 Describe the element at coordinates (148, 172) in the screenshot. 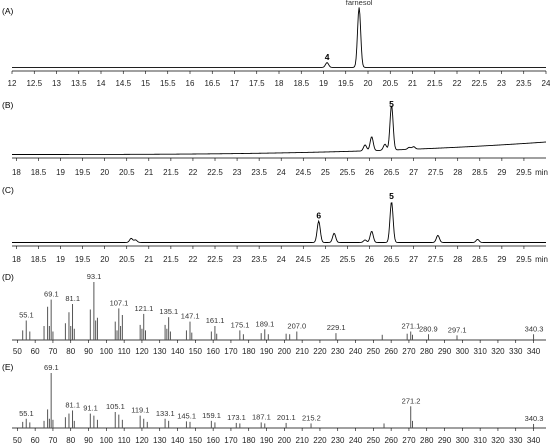

I see `x-tick-label: 21` at that location.